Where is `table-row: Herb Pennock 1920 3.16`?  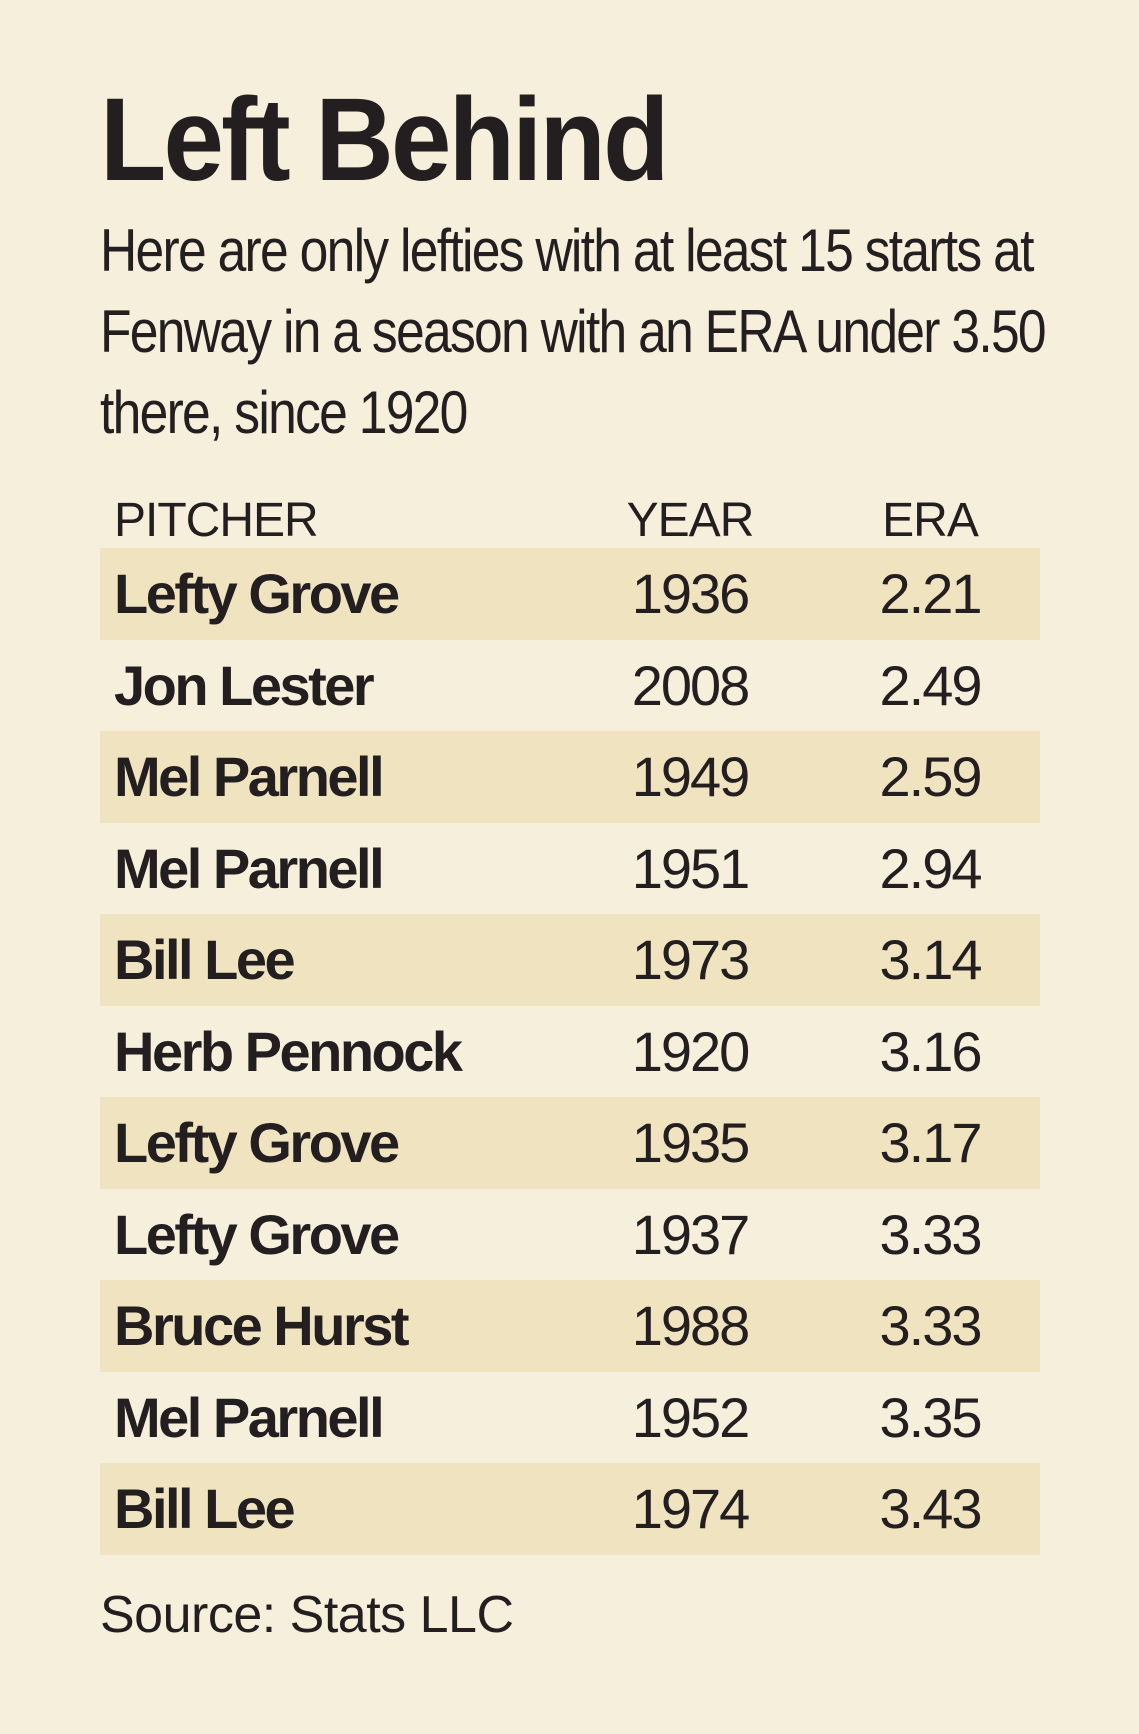 table-row: Herb Pennock 1920 3.16 is located at coordinates (570, 1052).